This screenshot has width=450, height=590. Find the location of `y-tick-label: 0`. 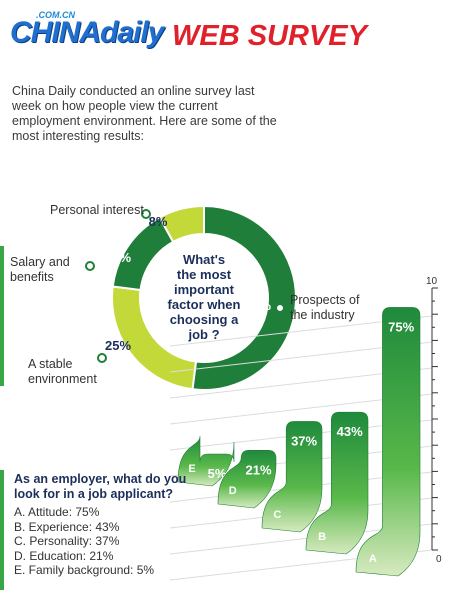

y-tick-label: 0 is located at coordinates (439, 559).